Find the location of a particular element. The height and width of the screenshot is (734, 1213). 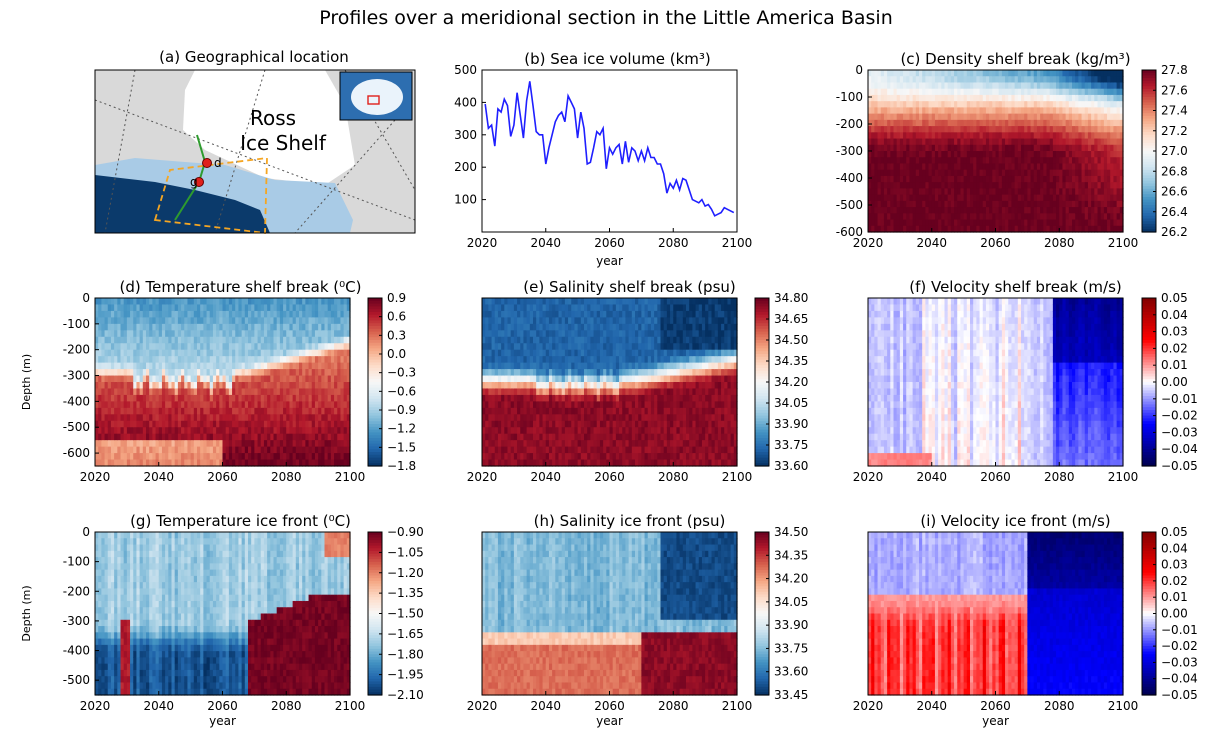

ross-ice-shelf is located at coordinates (269, 127).